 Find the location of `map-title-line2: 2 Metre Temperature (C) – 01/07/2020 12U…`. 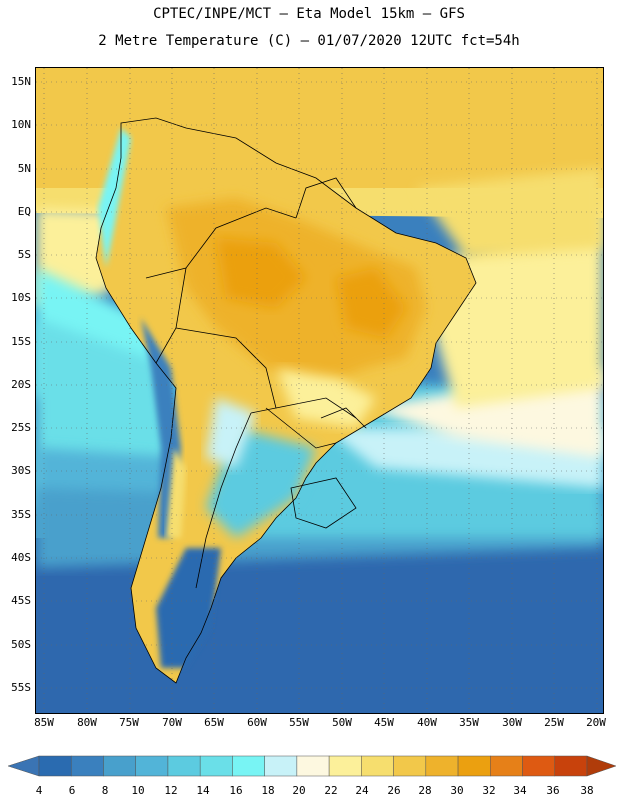

map-title-line2: 2 Metre Temperature (C) – 01/07/2020 12U… is located at coordinates (309, 41).